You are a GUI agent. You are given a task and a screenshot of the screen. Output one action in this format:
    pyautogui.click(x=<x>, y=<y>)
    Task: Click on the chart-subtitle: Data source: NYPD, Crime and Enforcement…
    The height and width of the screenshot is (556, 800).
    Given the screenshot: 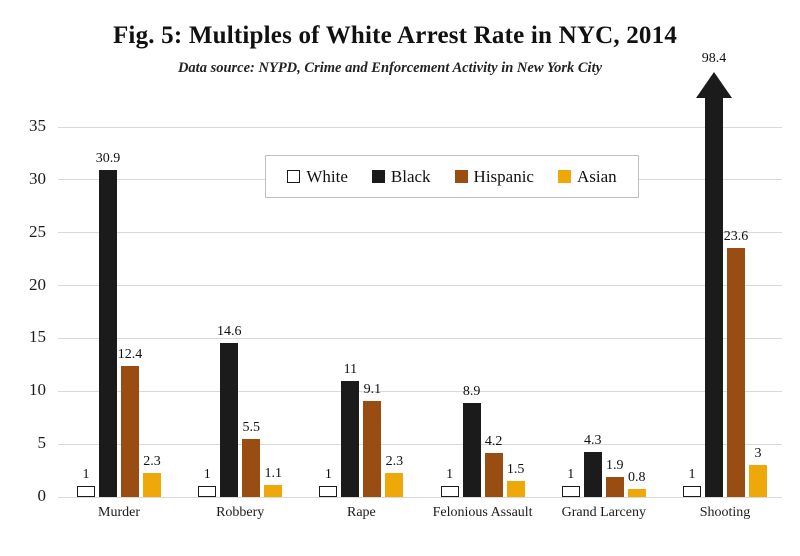 What is the action you would take?
    pyautogui.click(x=390, y=68)
    